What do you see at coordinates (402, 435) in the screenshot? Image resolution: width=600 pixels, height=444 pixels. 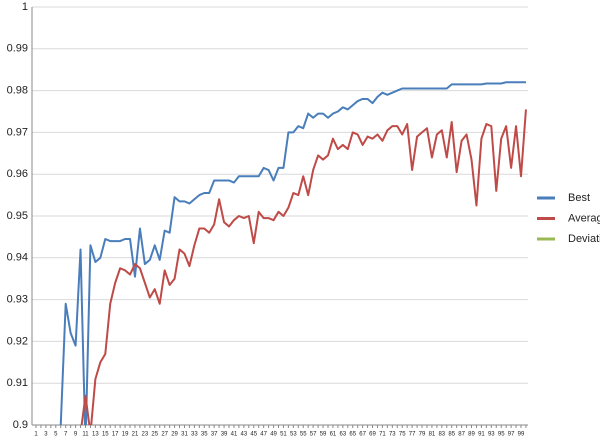 I see `x-tick-label: 75` at bounding box center [402, 435].